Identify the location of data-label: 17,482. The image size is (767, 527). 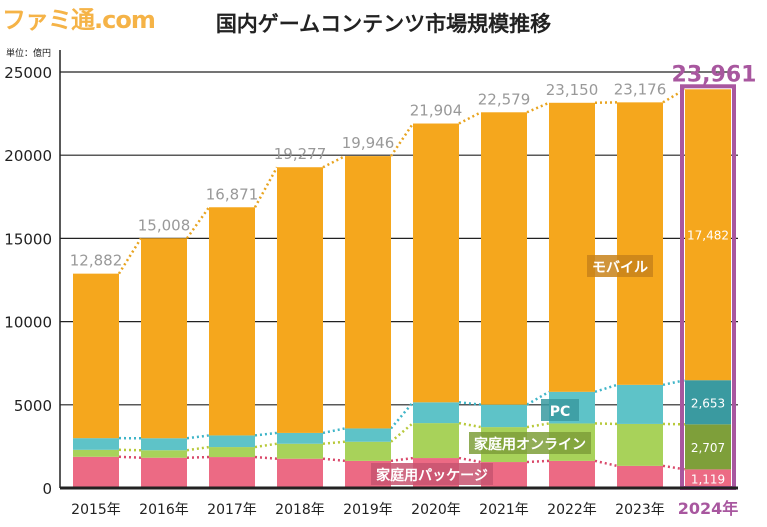
(708, 236).